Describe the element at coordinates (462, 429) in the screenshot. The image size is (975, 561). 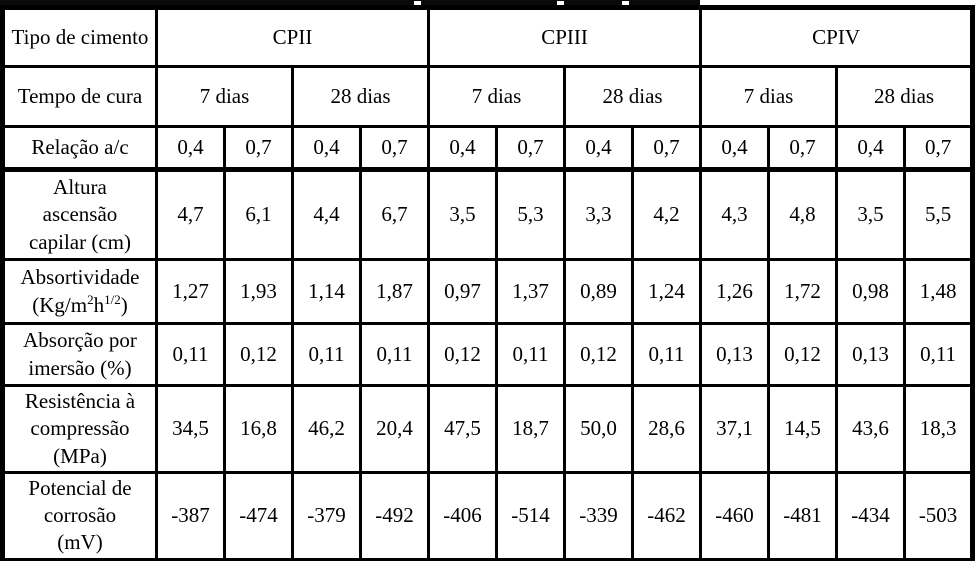
I see `value-cell: 47,5` at that location.